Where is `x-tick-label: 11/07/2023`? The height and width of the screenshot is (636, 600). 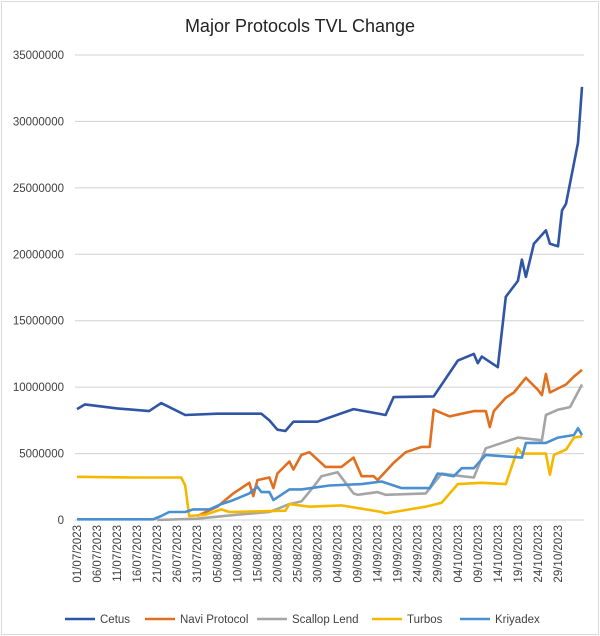 x-tick-label: 11/07/2023 is located at coordinates (118, 553).